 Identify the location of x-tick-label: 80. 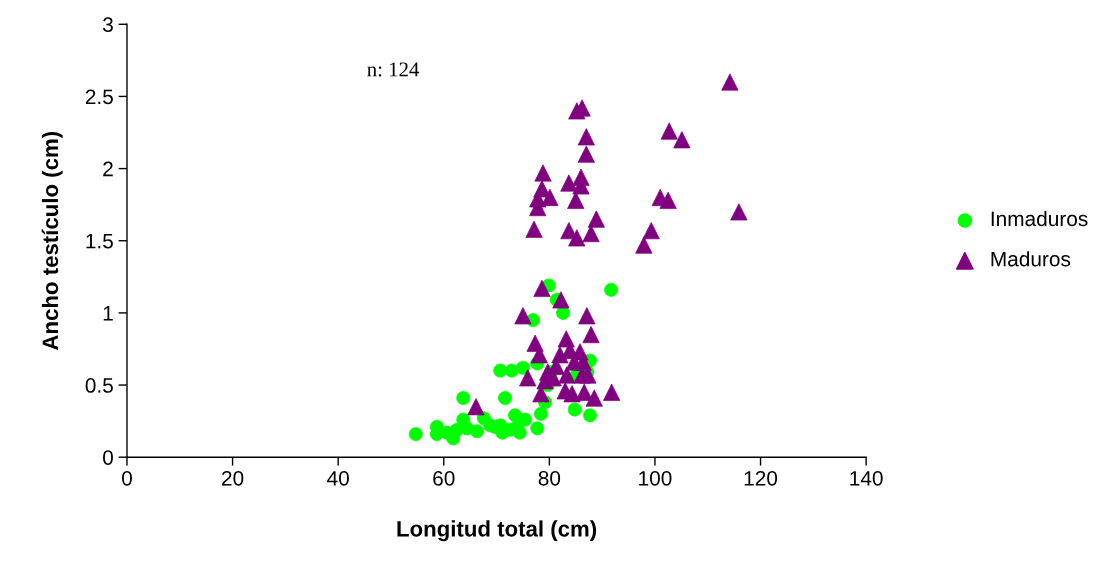
(549, 478).